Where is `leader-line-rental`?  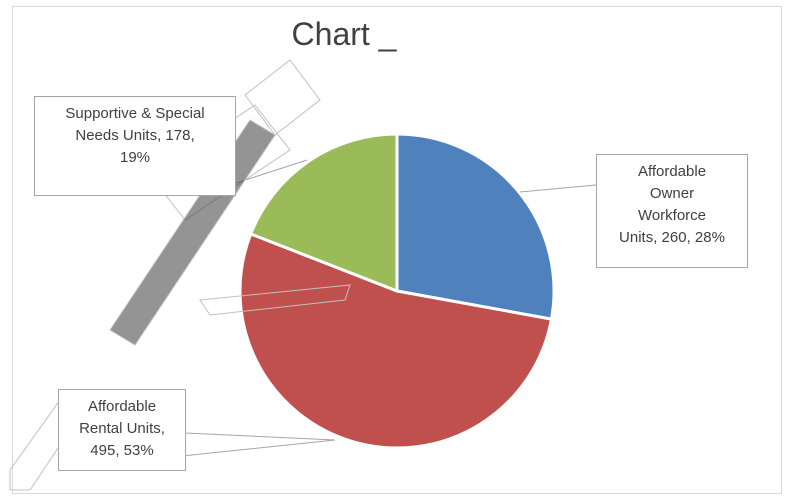
leader-line-rental is located at coordinates (258, 444).